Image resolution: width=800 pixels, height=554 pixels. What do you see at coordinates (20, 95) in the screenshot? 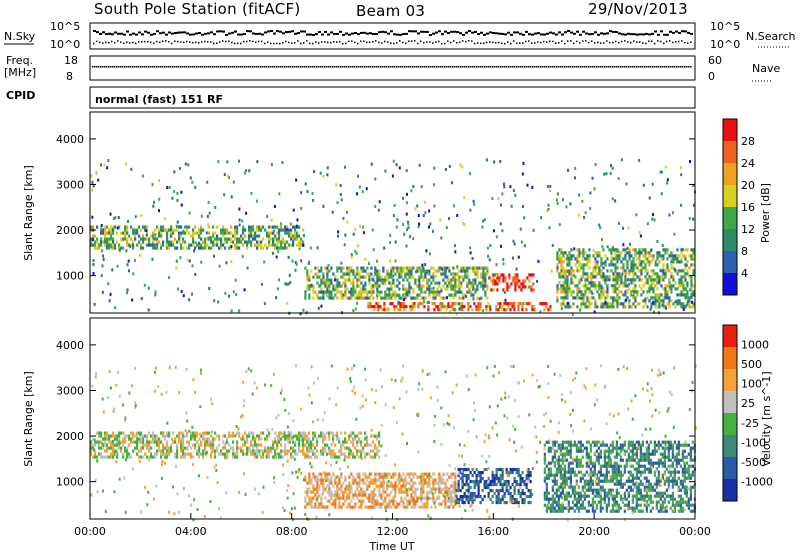
I see `cpid-label: CPID` at bounding box center [20, 95].